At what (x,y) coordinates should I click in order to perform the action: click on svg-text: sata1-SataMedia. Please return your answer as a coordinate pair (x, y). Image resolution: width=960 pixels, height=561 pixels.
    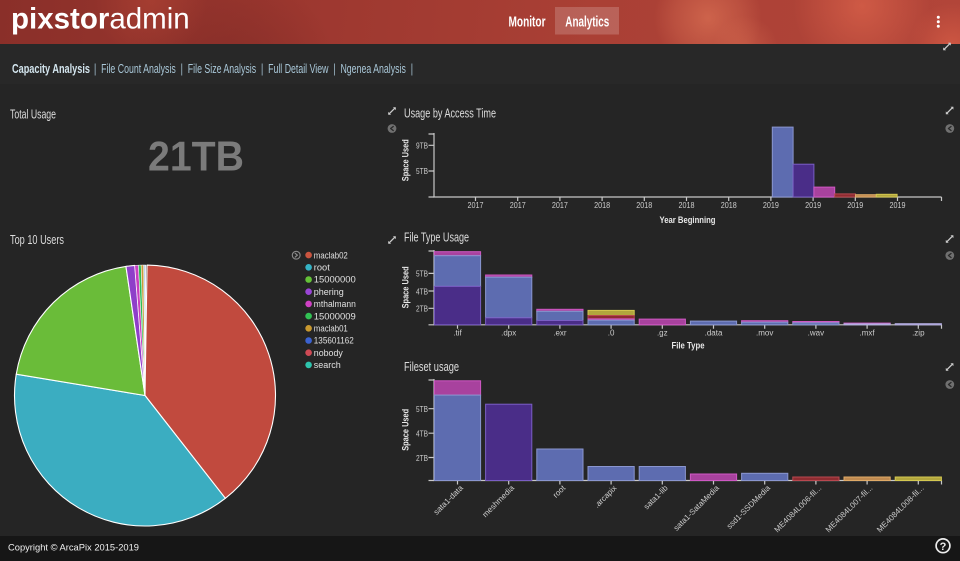
    Looking at the image, I should click on (697, 508).